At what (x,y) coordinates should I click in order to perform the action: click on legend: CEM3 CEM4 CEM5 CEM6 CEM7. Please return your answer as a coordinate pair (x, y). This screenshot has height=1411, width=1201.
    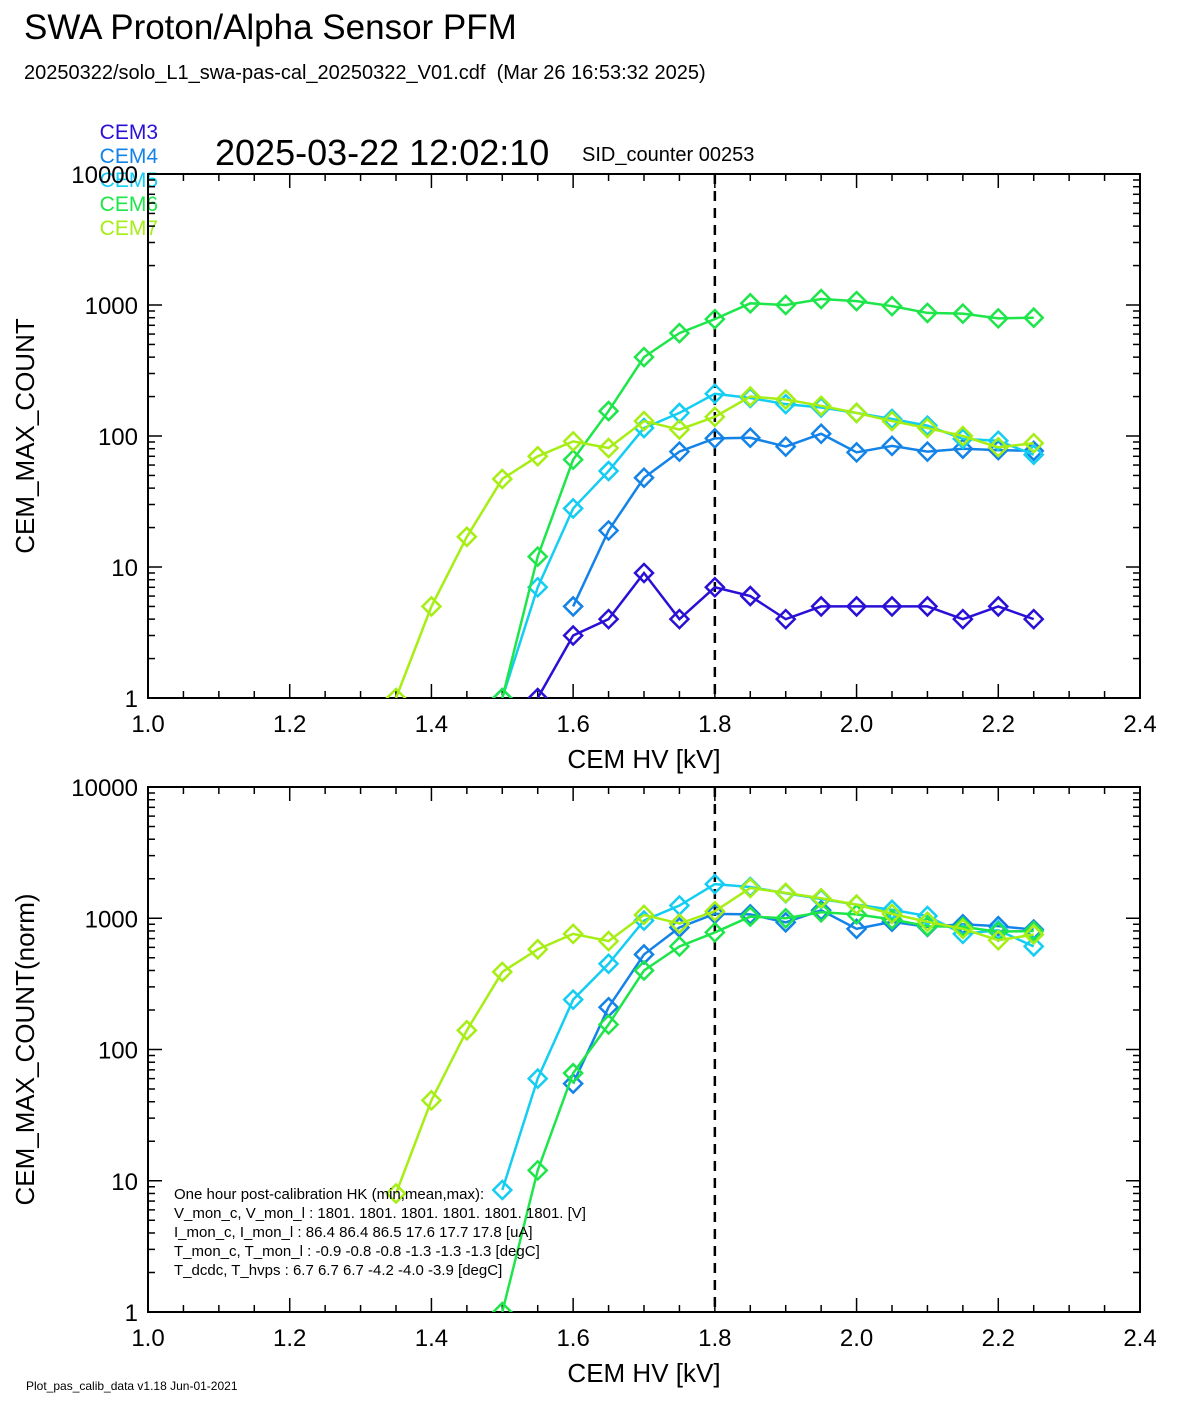
    Looking at the image, I should click on (127, 169).